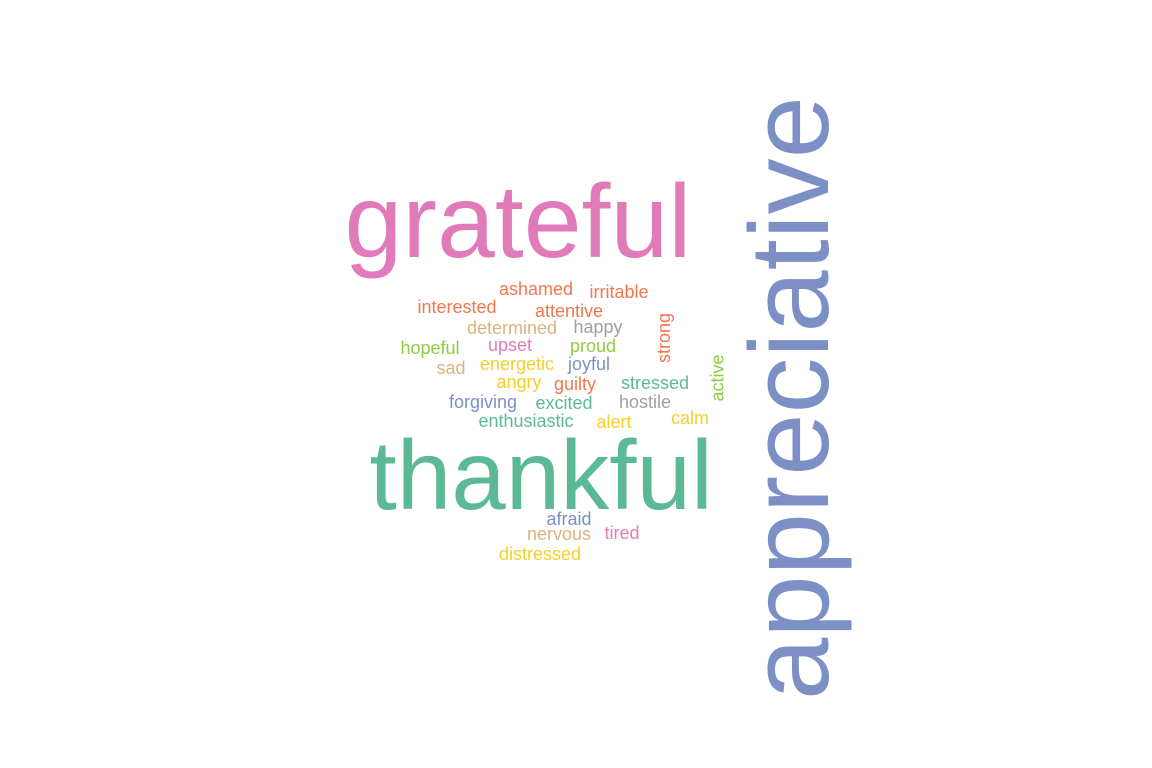 Image resolution: width=1152 pixels, height=768 pixels. Describe the element at coordinates (483, 402) in the screenshot. I see `word-forgiving: forgiving` at that location.